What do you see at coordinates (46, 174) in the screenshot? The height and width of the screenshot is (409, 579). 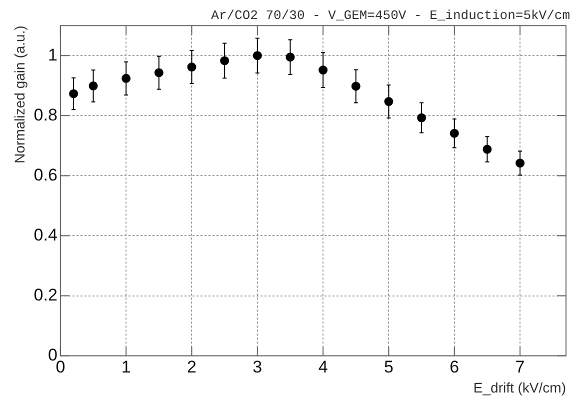 I see `y-tick-label: 0.6` at bounding box center [46, 174].